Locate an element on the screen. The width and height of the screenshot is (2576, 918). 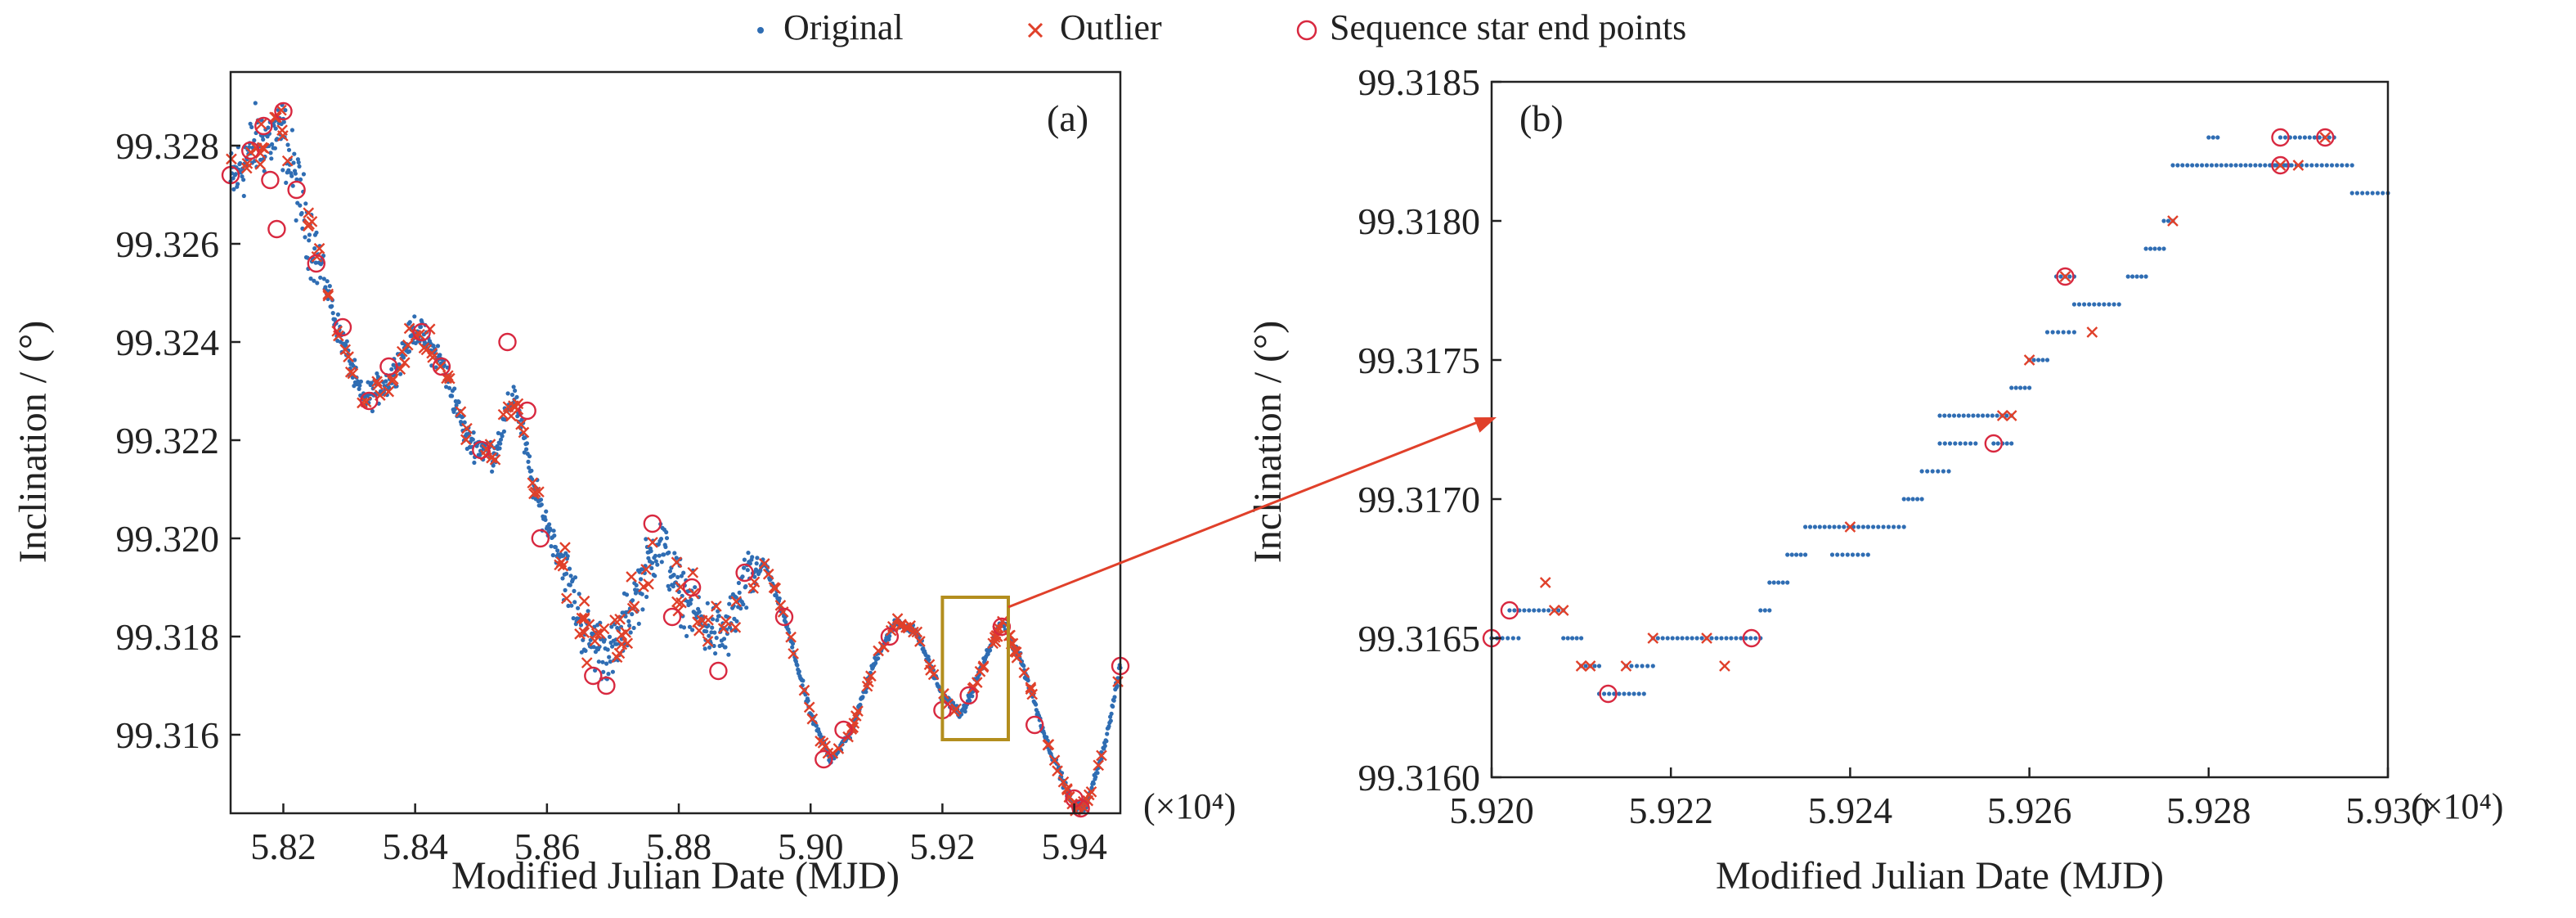
panel-b-y-tick-label: 99.3185 is located at coordinates (1419, 82).